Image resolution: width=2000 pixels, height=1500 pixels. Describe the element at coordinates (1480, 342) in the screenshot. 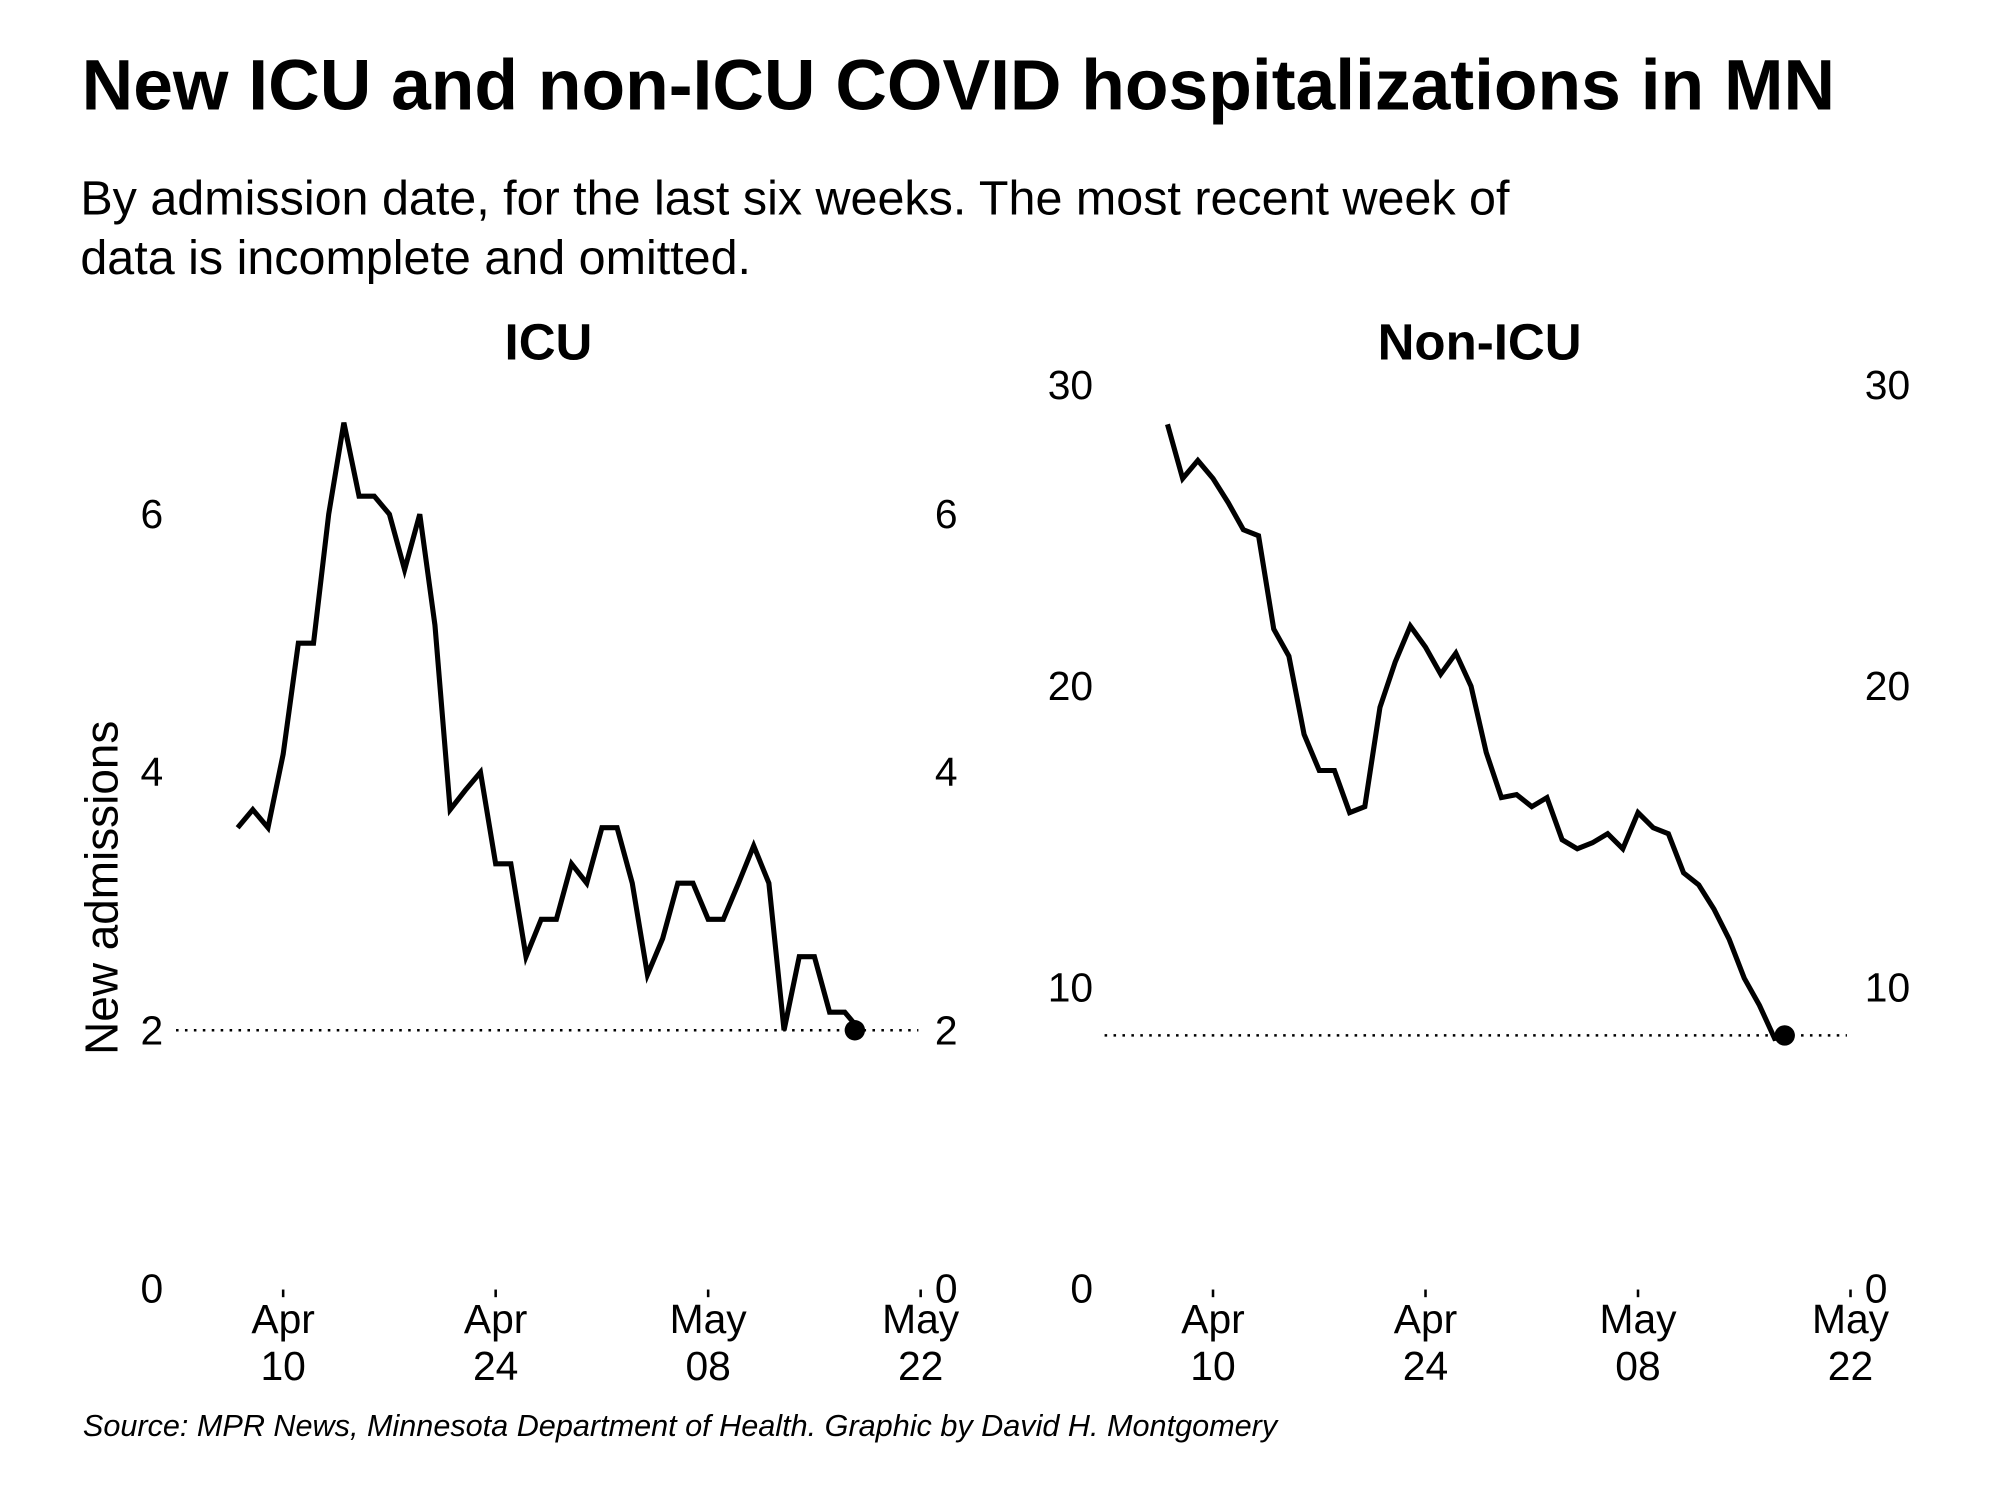

I see `panel-title: Non-ICU` at that location.